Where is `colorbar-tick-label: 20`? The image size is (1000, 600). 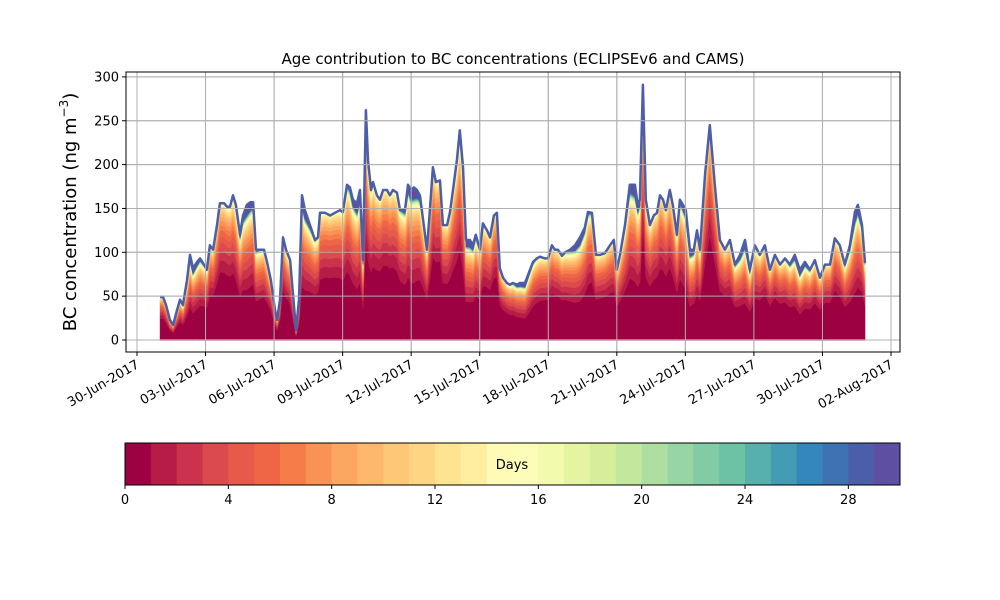
colorbar-tick-label: 20 is located at coordinates (641, 500).